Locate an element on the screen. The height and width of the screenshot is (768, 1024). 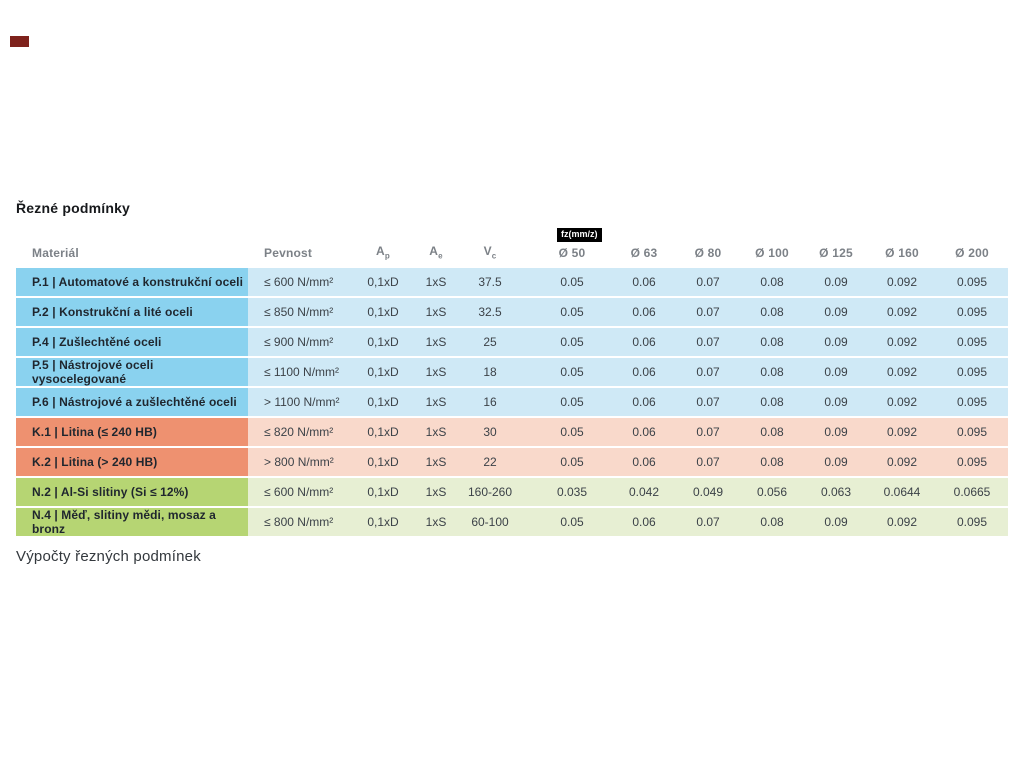
material-cell: P.5 | Nástrojové oceli vysocelegované is located at coordinates (132, 372).